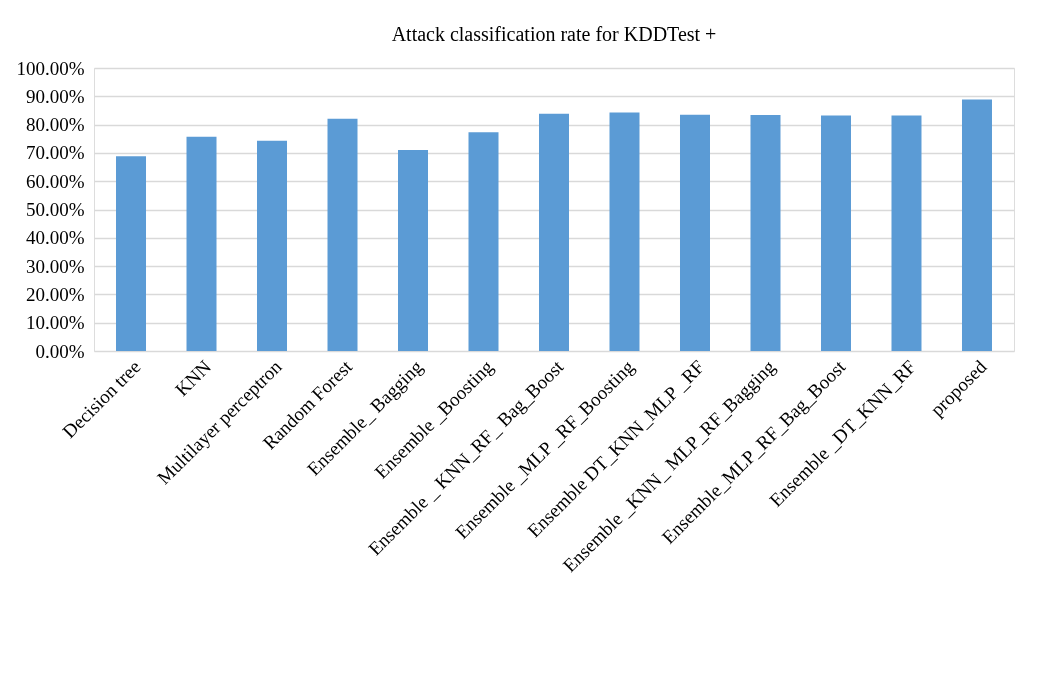 The image size is (1061, 675). I want to click on chart-title: Attack classification rate for KDDTest +, so click(554, 34).